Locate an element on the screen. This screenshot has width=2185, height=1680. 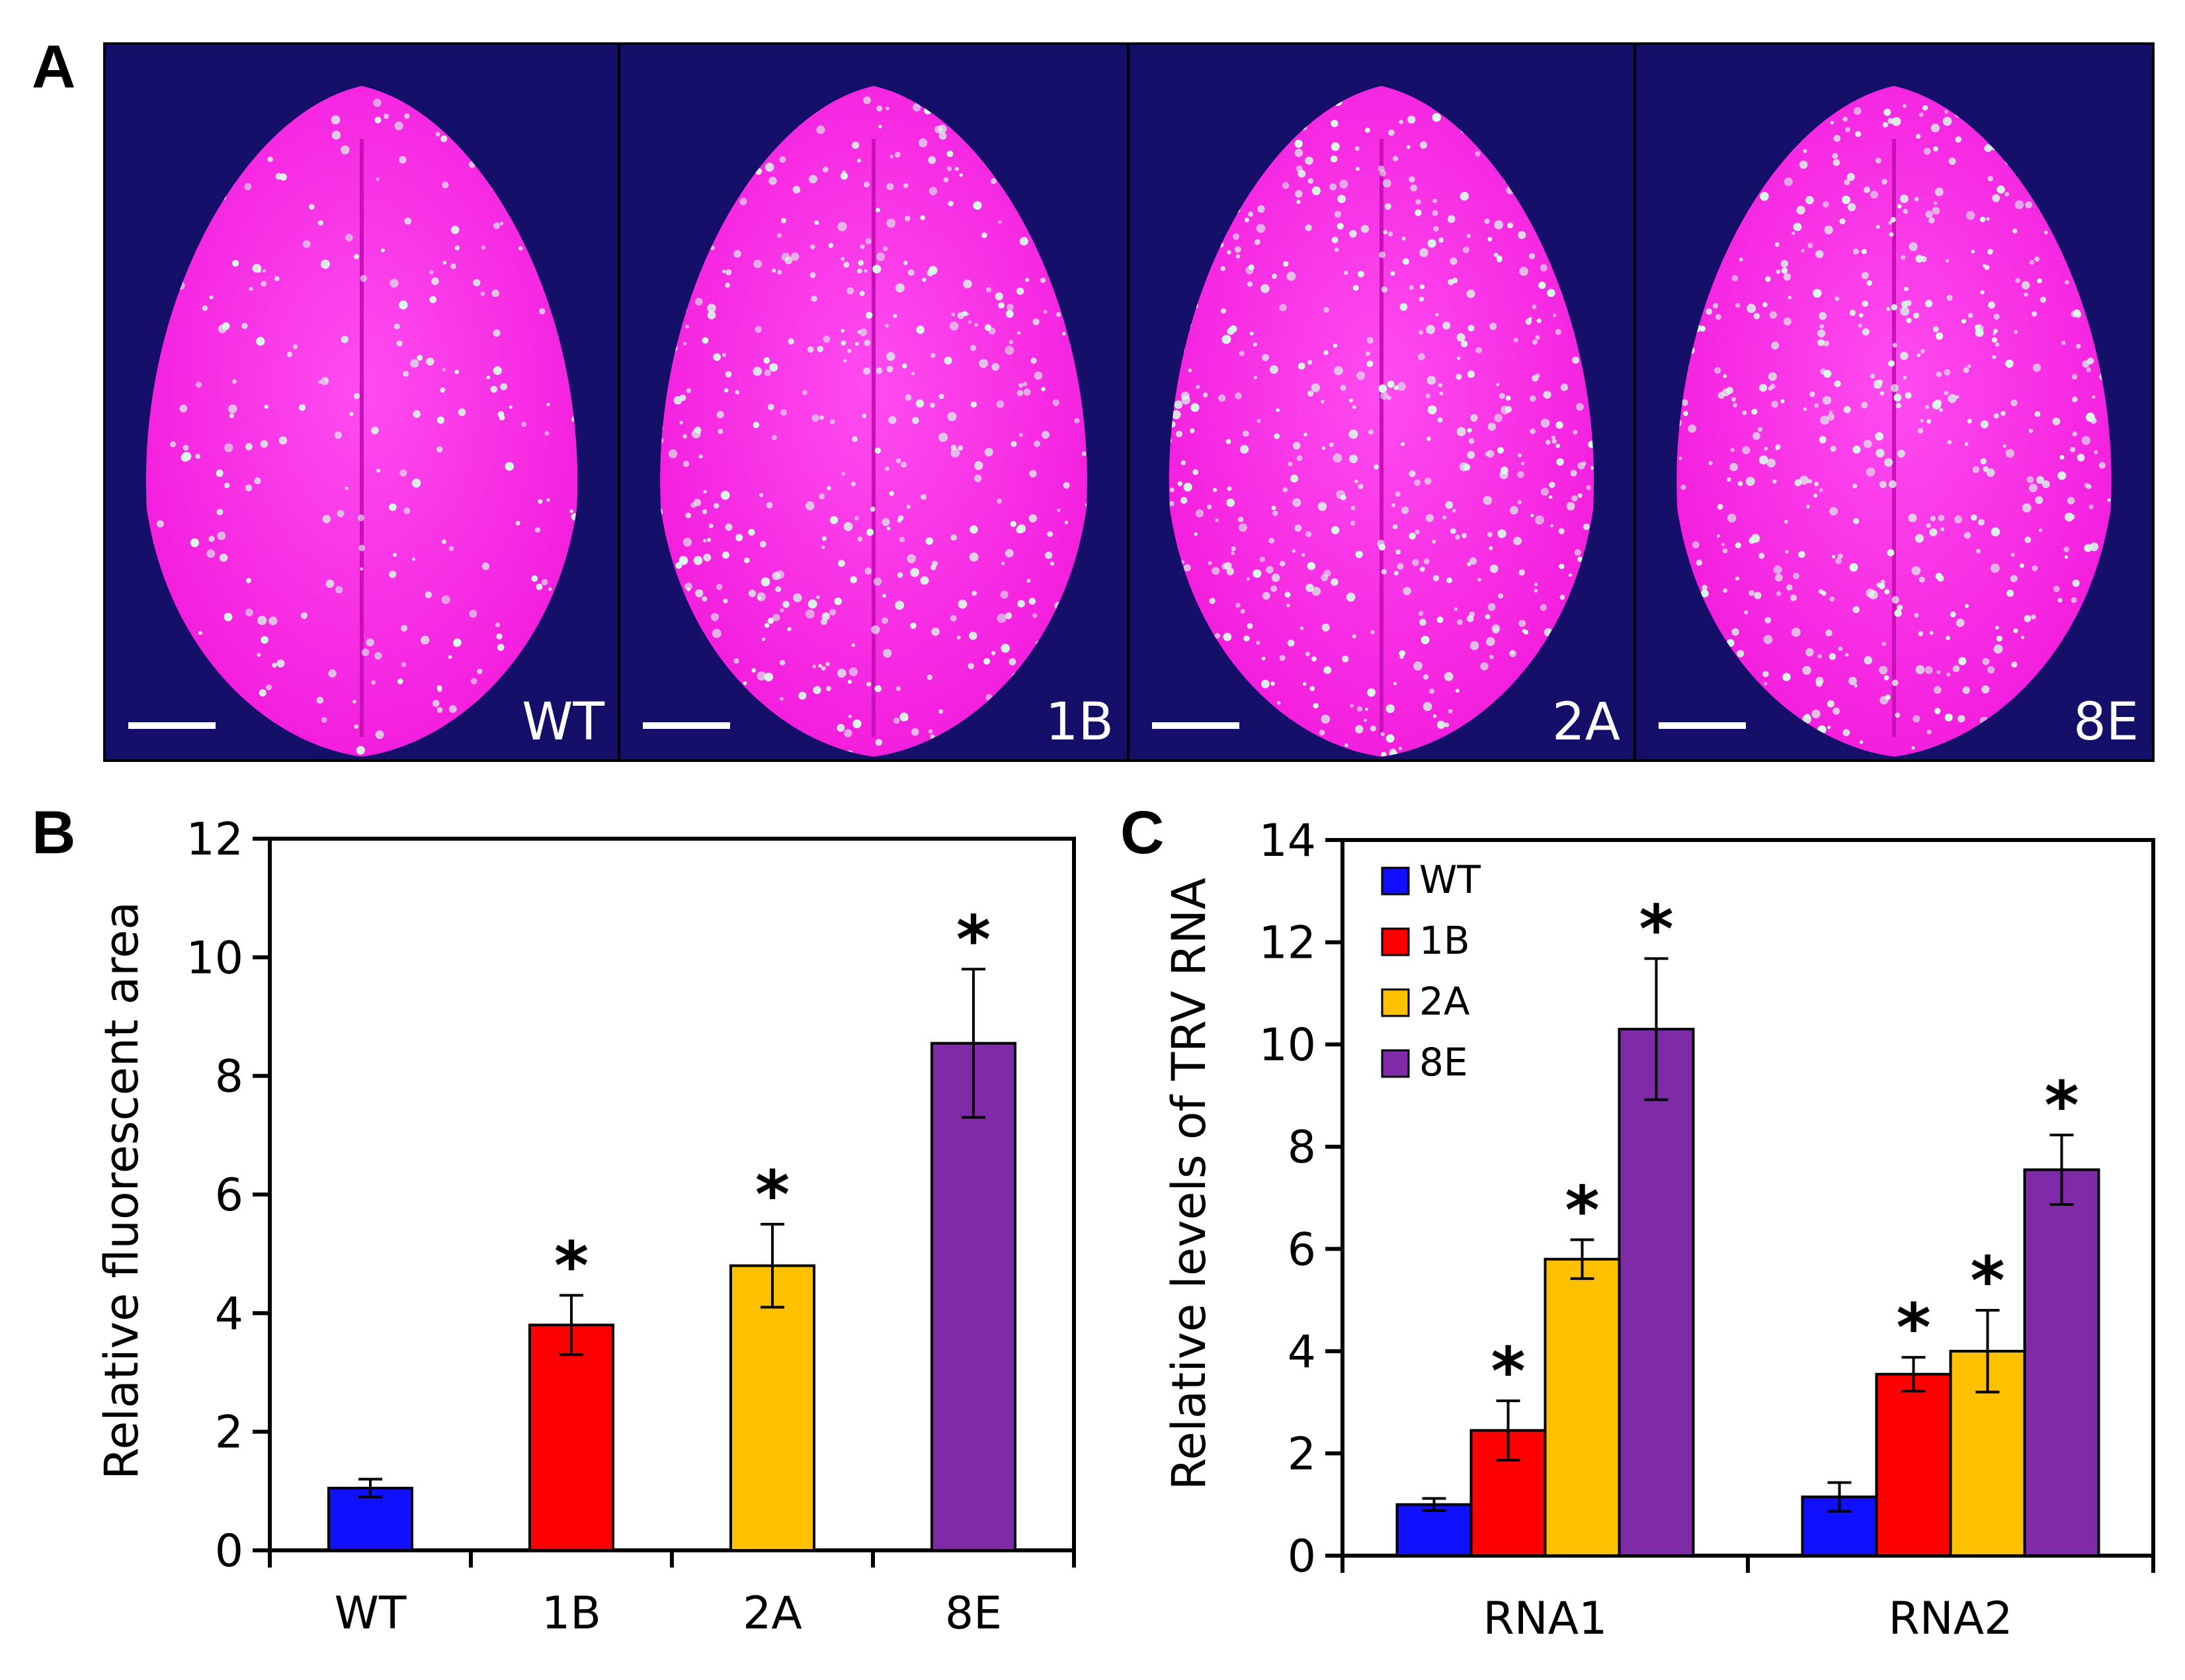
legend-swatch-wt is located at coordinates (1396, 881).